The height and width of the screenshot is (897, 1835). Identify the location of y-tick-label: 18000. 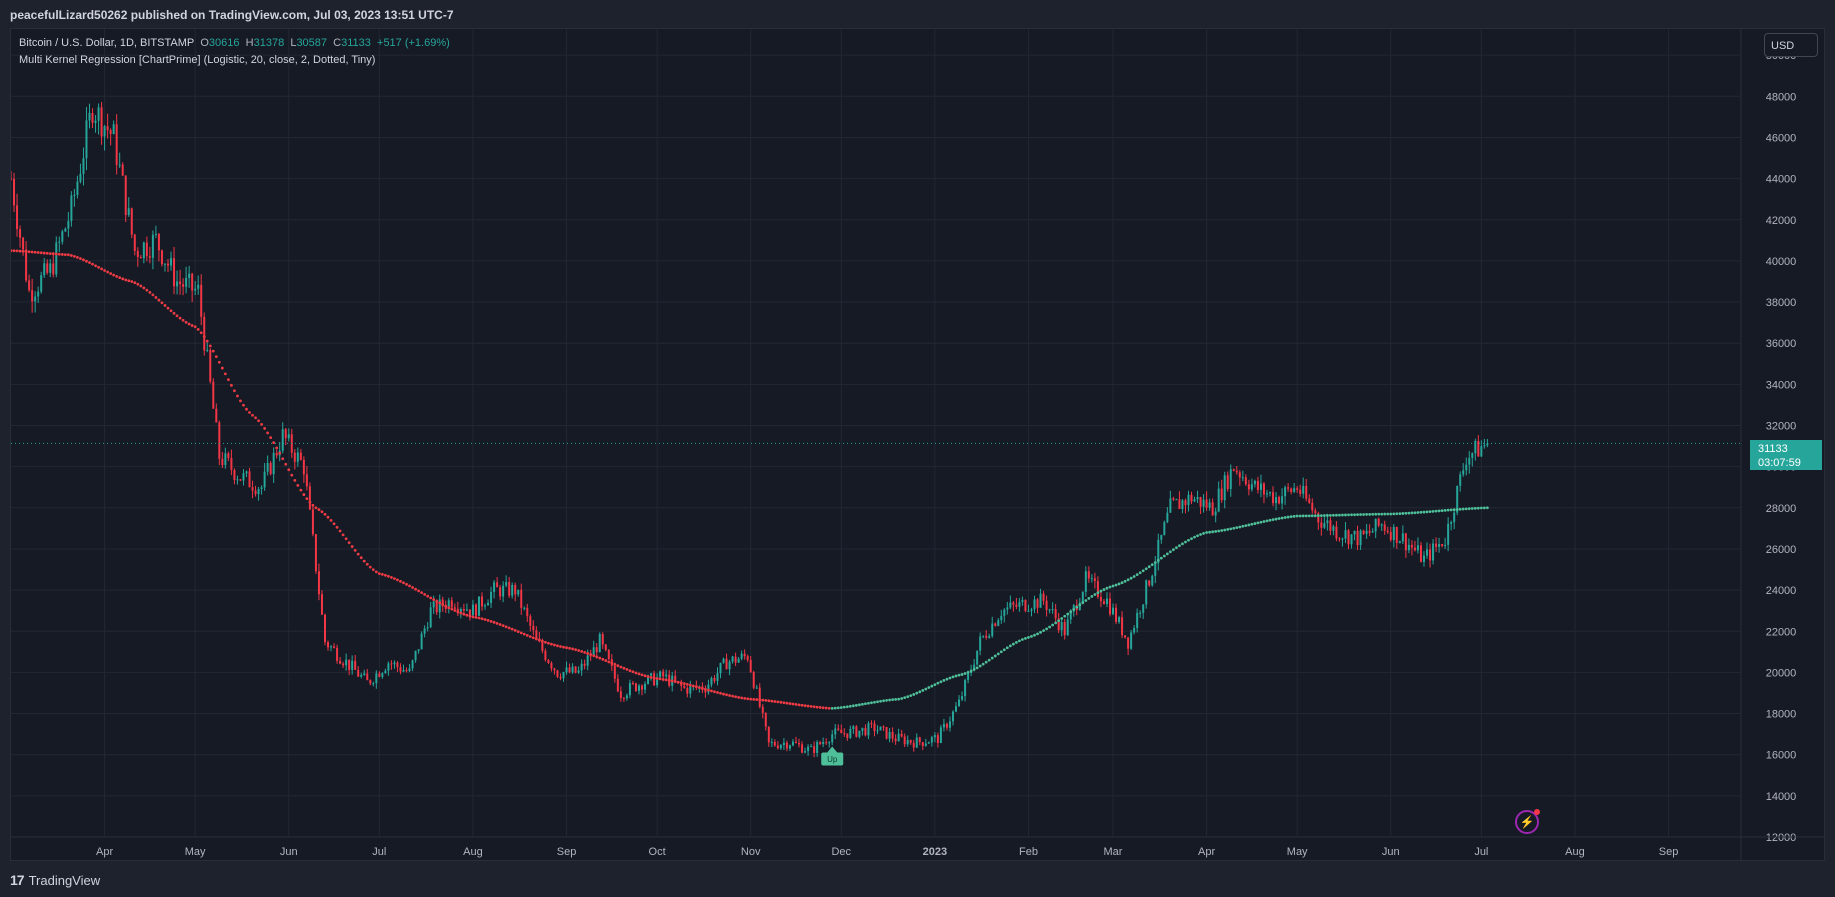
(1781, 715).